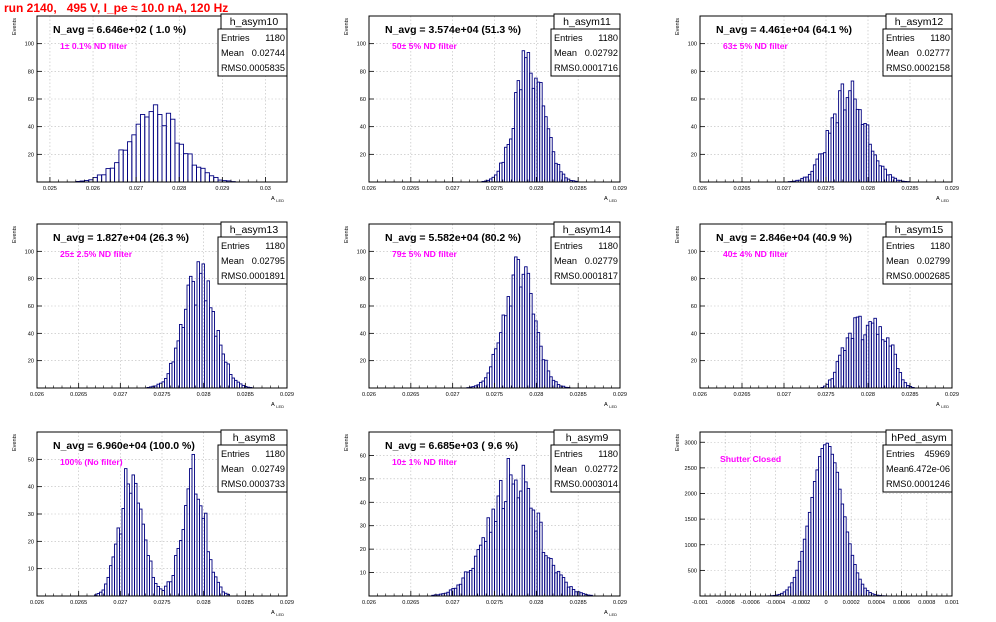 This screenshot has width=996, height=622. I want to click on navg-label: N_avg = 6.960e+04 (100.0 %), so click(124, 446).